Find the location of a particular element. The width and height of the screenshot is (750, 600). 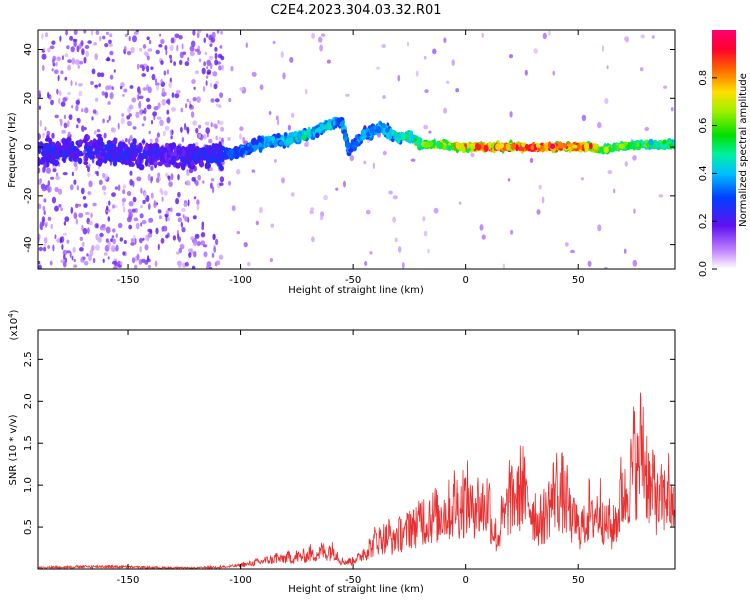

snr-x-tick-label: -100 is located at coordinates (240, 580).